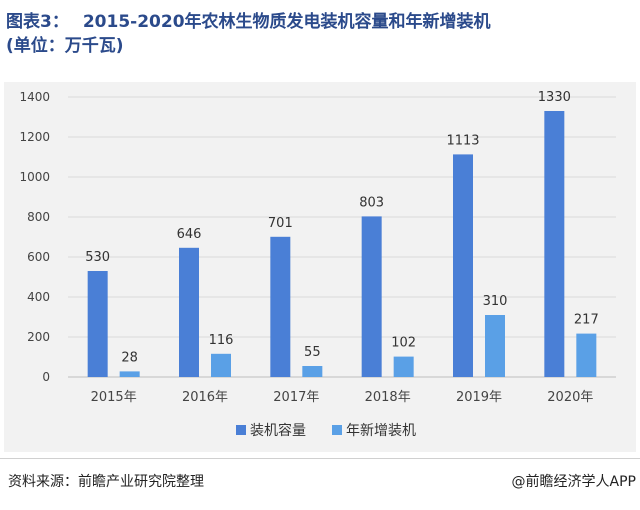  I want to click on brand-credit: @前瞻经济学人APP, so click(573, 482).